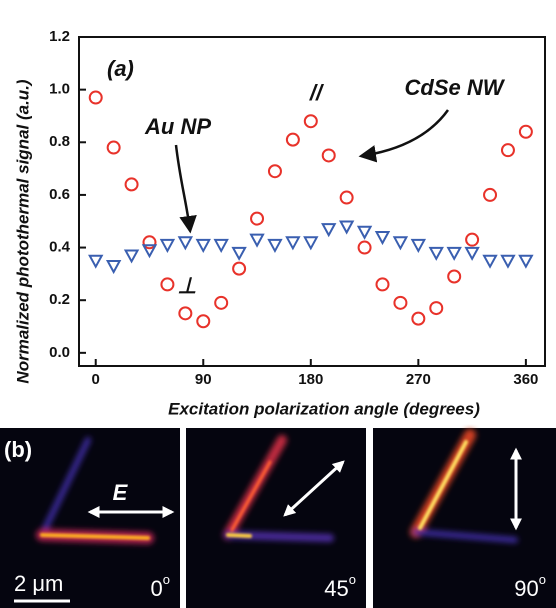 This screenshot has height=608, width=556. I want to click on y-tick-label: 0.0, so click(59, 352).